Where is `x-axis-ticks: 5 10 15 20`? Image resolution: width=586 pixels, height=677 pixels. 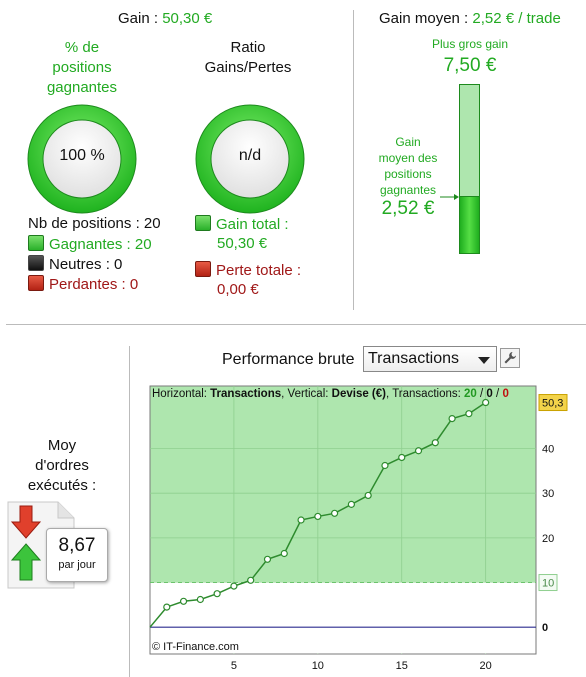
x-axis-ticks: 5 10 15 20 is located at coordinates (361, 666).